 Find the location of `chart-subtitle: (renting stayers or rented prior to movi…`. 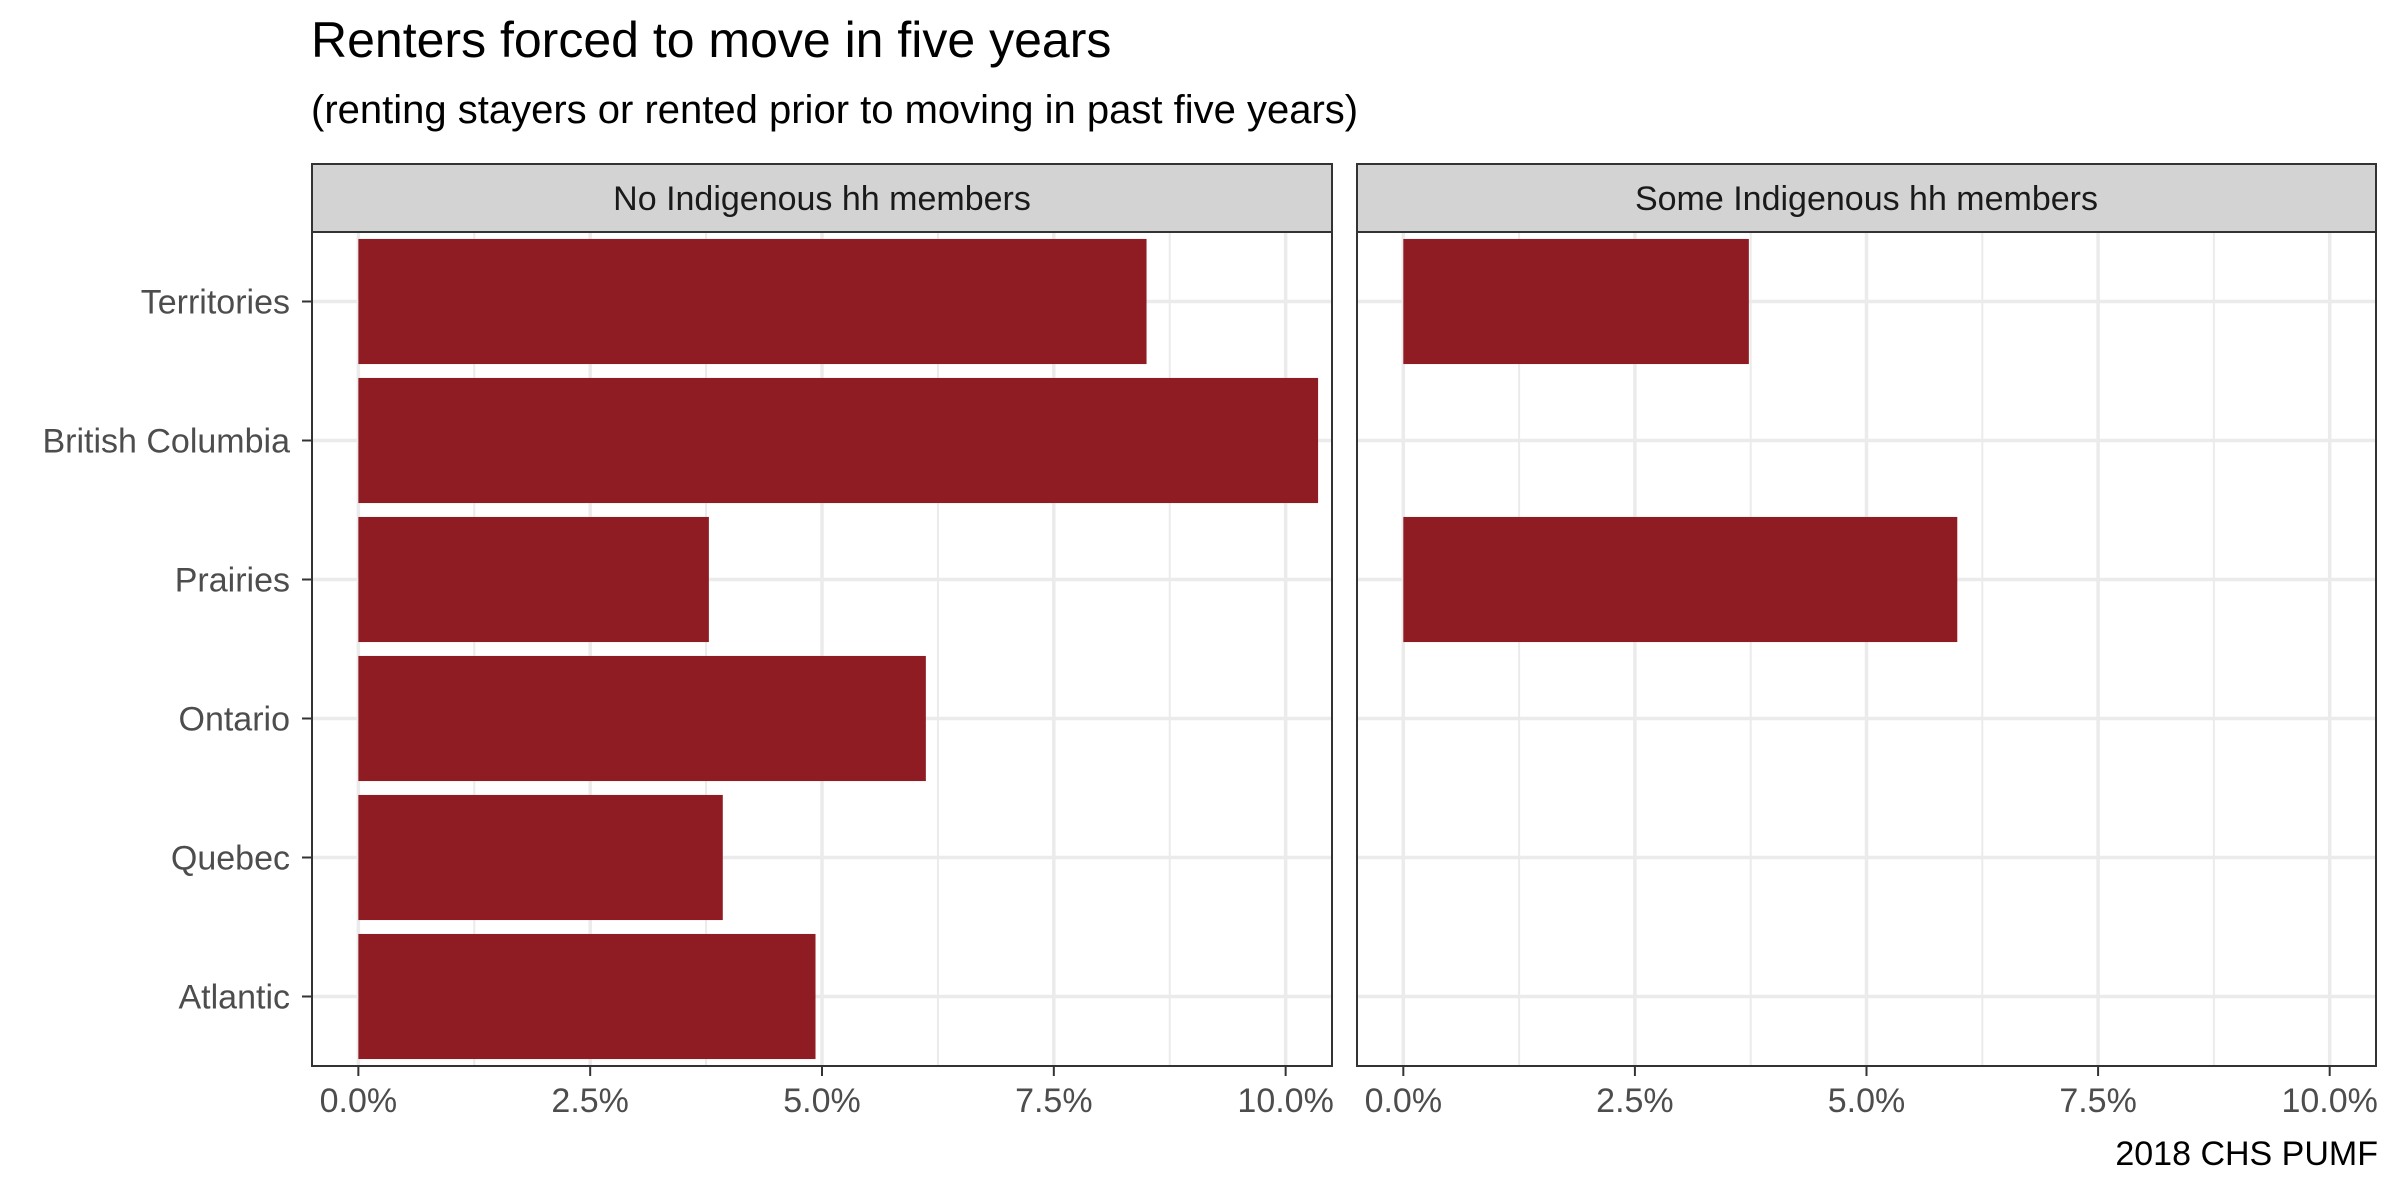

chart-subtitle: (renting stayers or rented prior to movi… is located at coordinates (835, 110).